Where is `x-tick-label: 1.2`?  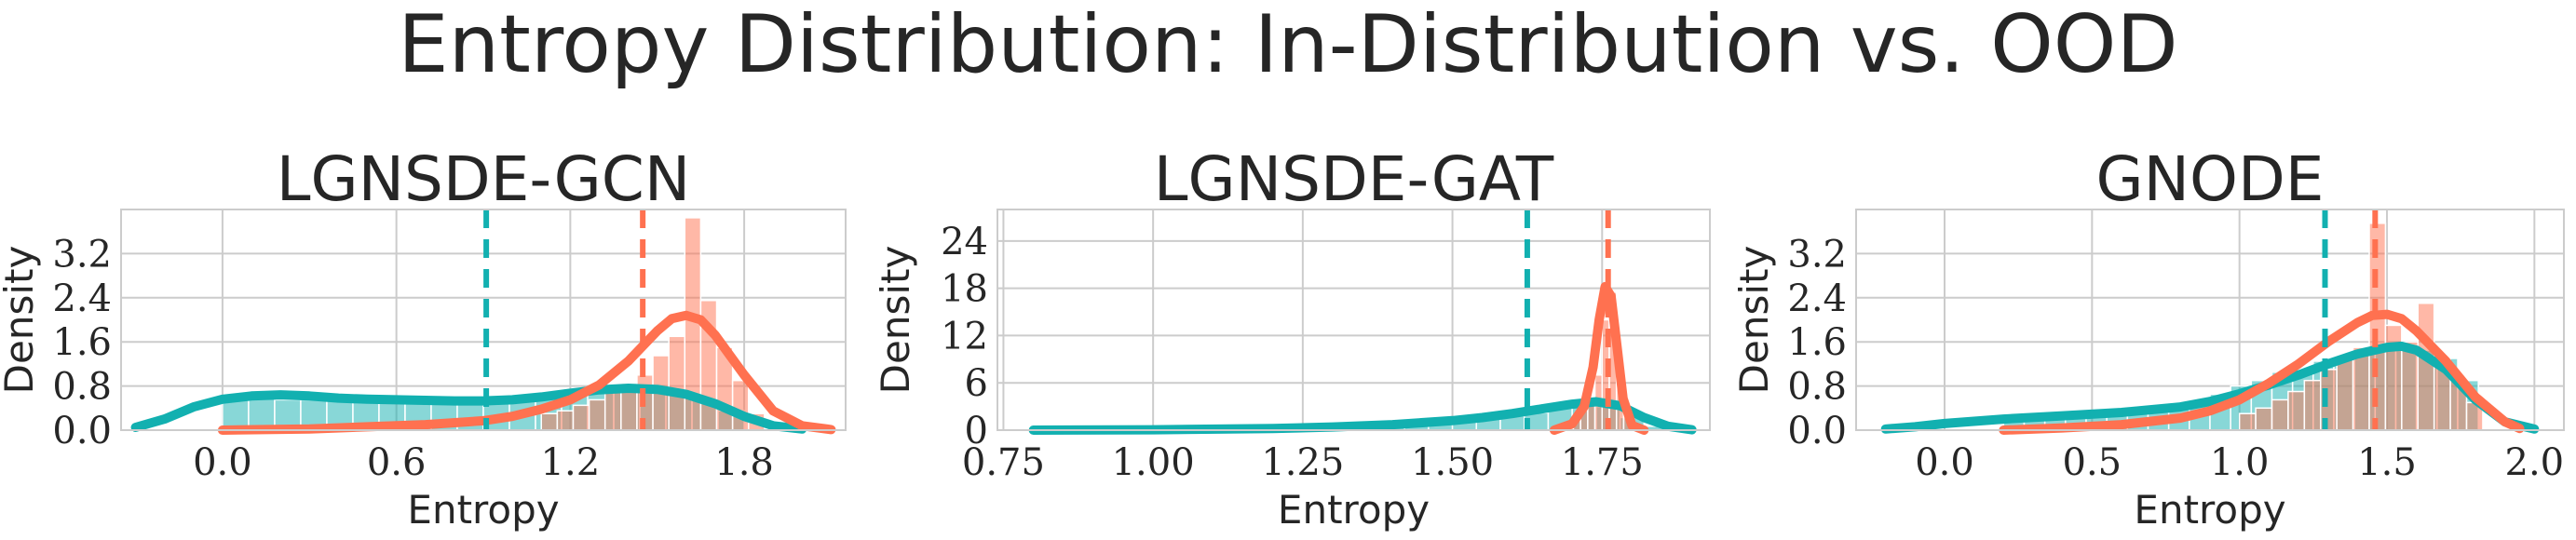
x-tick-label: 1.2 is located at coordinates (571, 462).